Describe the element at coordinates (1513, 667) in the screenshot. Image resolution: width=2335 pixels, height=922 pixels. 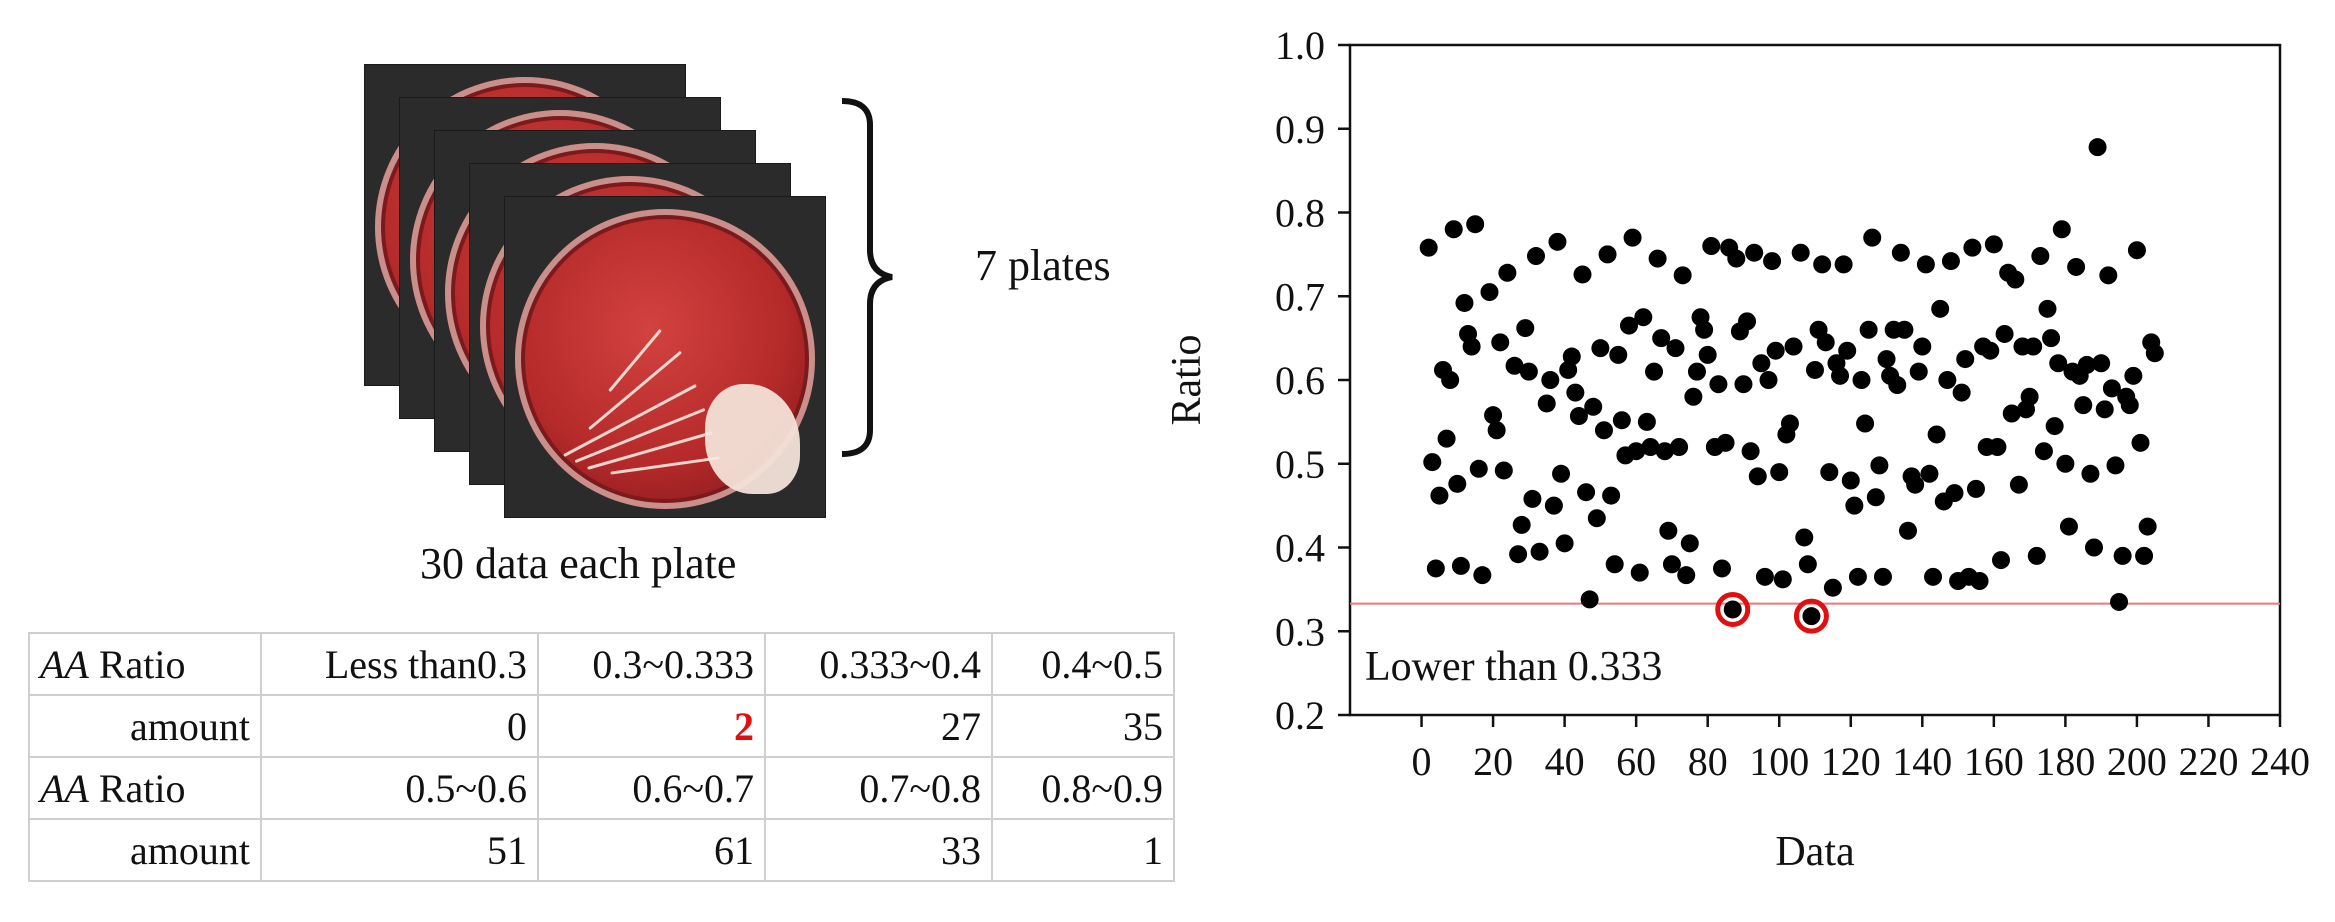
I see `threshold-label: Lower than 0.333` at that location.